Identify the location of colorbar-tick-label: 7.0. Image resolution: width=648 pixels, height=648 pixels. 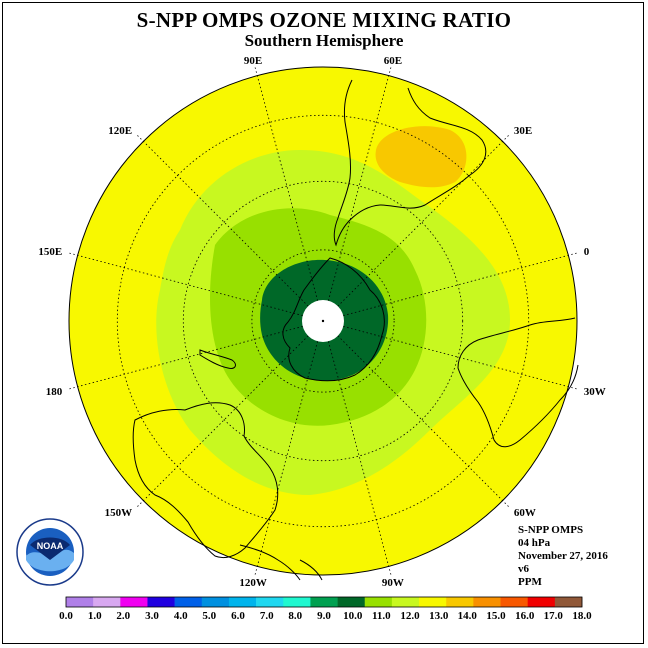
(267, 616).